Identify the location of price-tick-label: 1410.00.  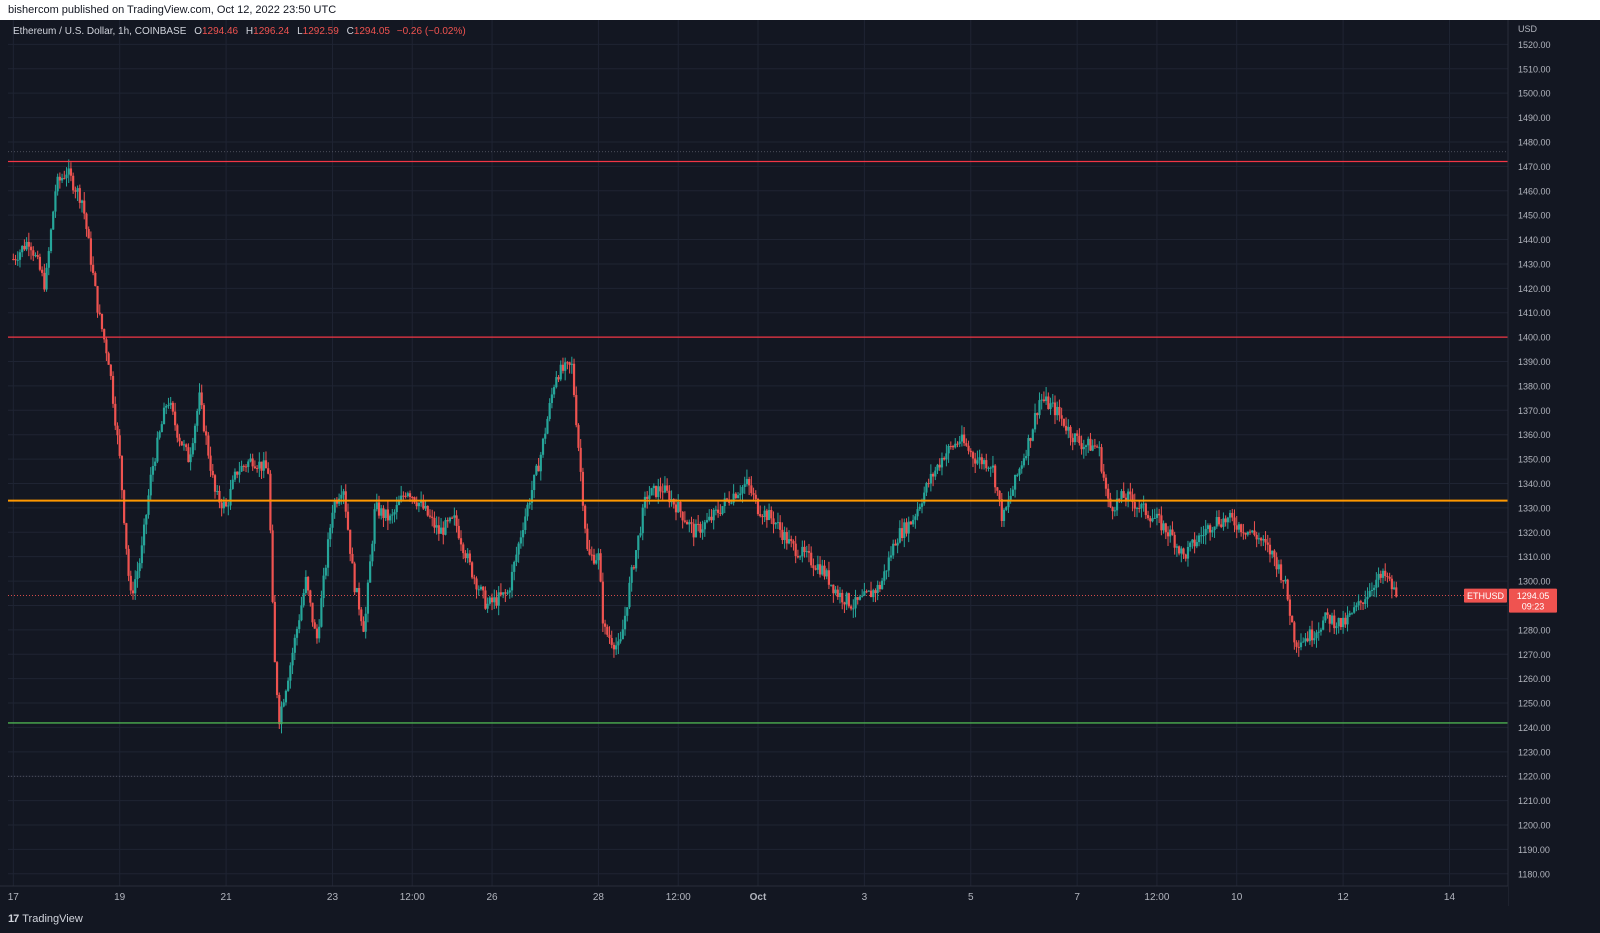
(1534, 313).